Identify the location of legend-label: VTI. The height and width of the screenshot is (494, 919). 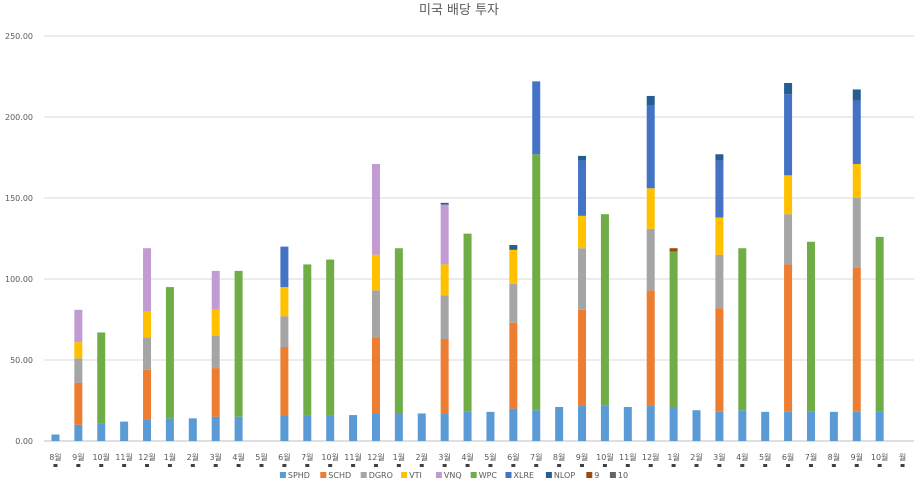
(415, 475).